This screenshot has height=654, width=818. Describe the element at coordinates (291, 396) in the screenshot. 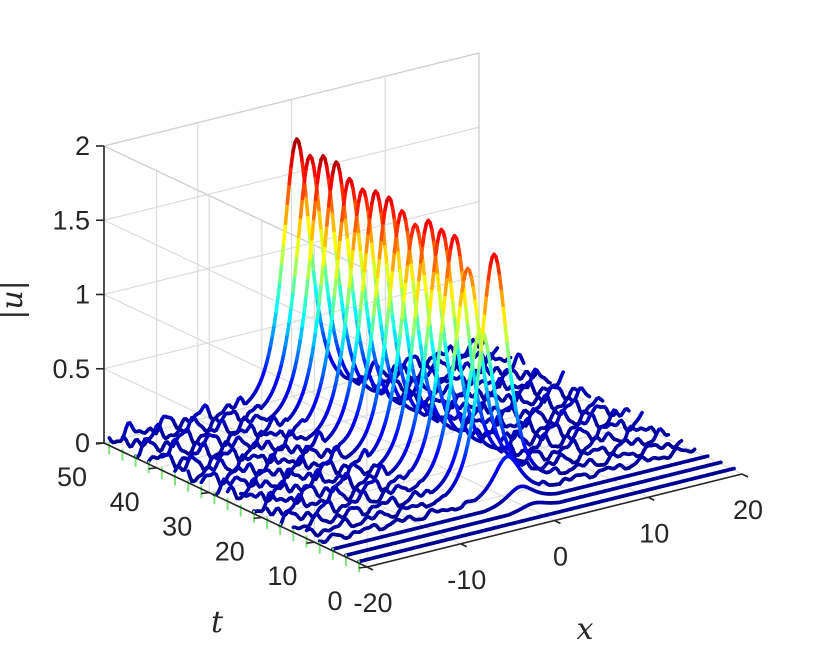

I see `grid-line` at that location.